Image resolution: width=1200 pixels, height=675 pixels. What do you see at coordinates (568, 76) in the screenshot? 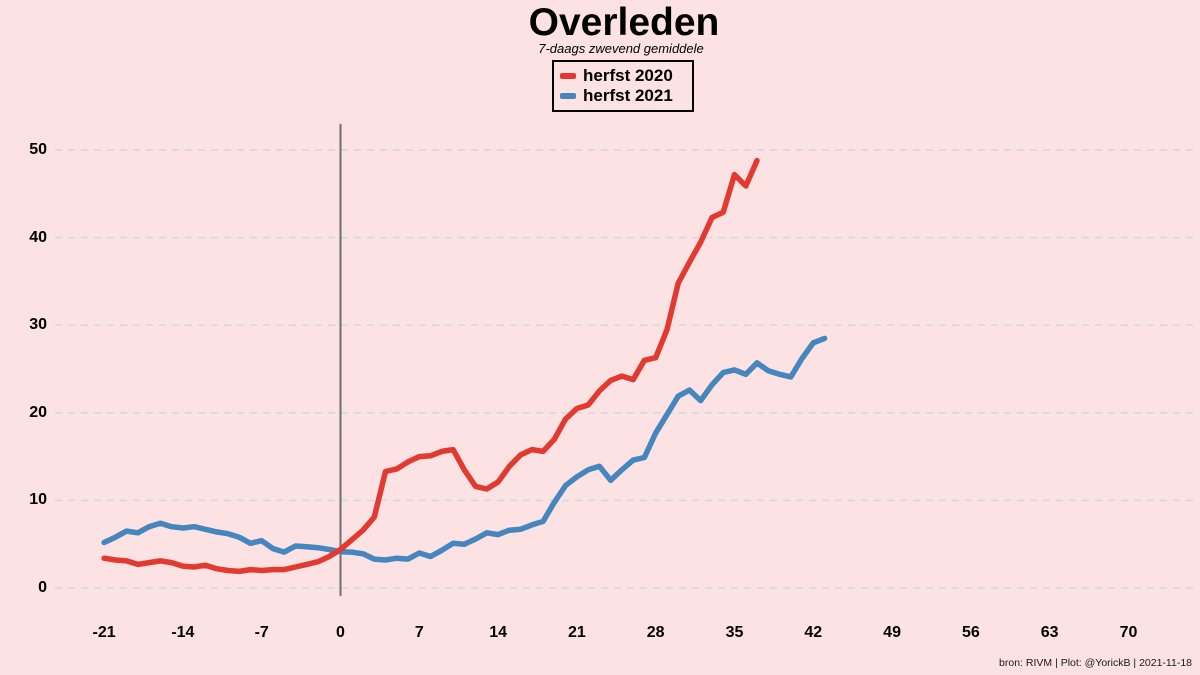
I see `legend-swatch-herfst-2020` at bounding box center [568, 76].